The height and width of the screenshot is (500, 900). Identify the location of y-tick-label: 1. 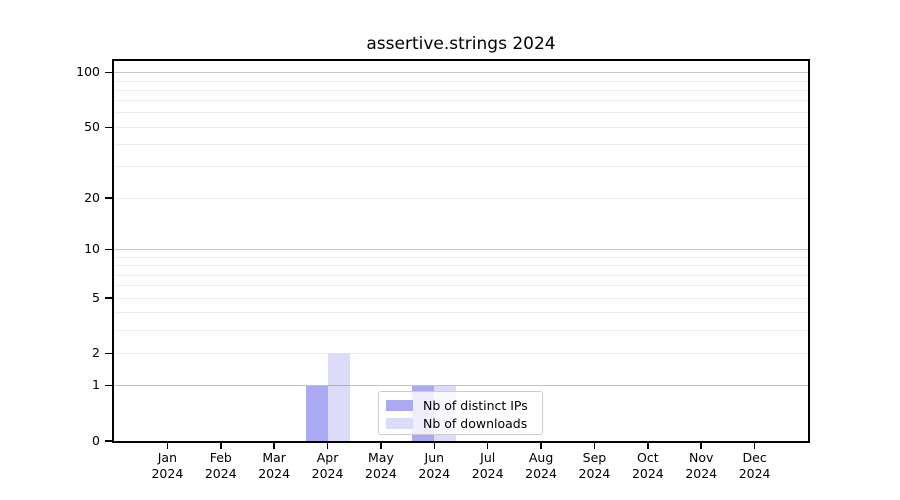
(96, 385).